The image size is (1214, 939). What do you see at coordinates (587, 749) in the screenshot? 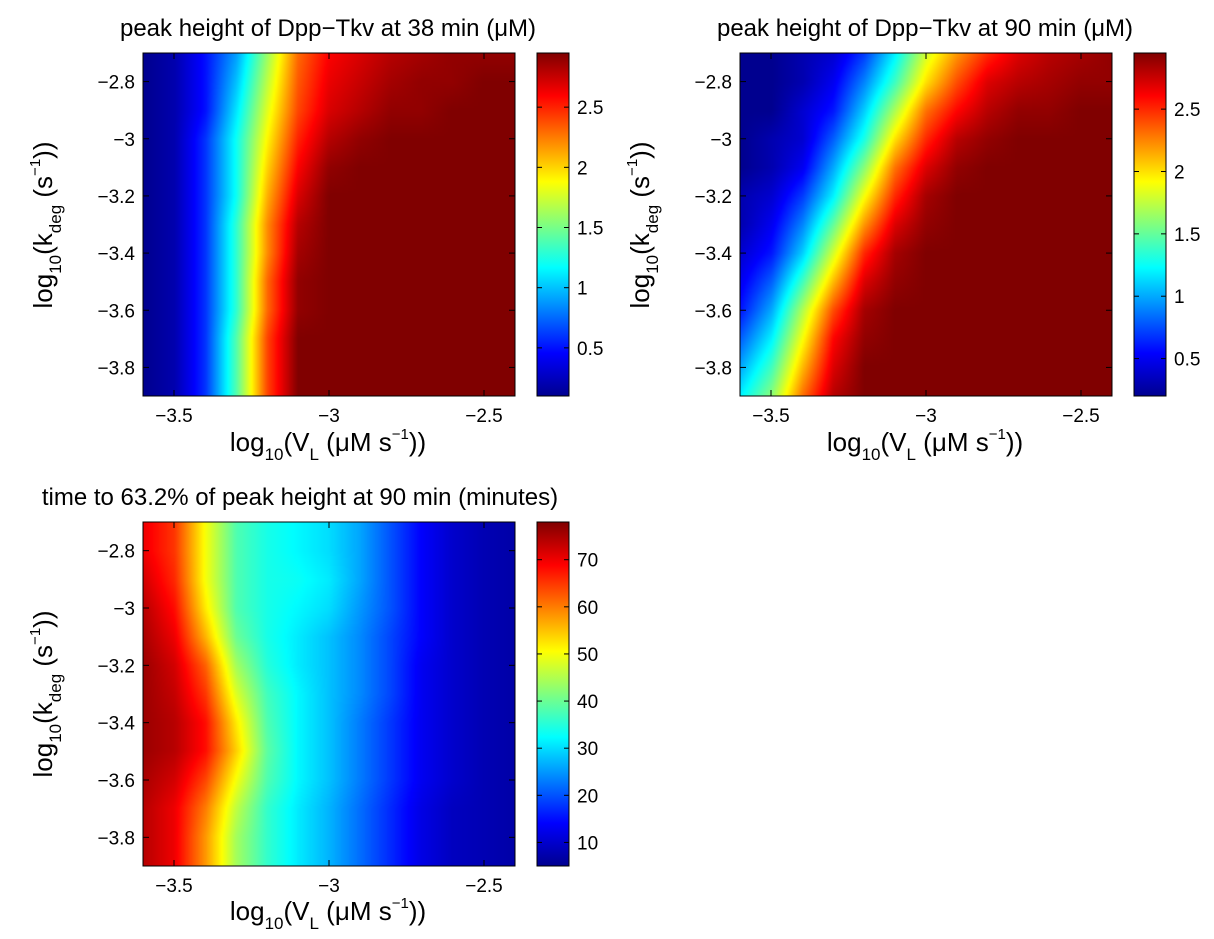
I see `colorbar-tick-label: 30` at bounding box center [587, 749].